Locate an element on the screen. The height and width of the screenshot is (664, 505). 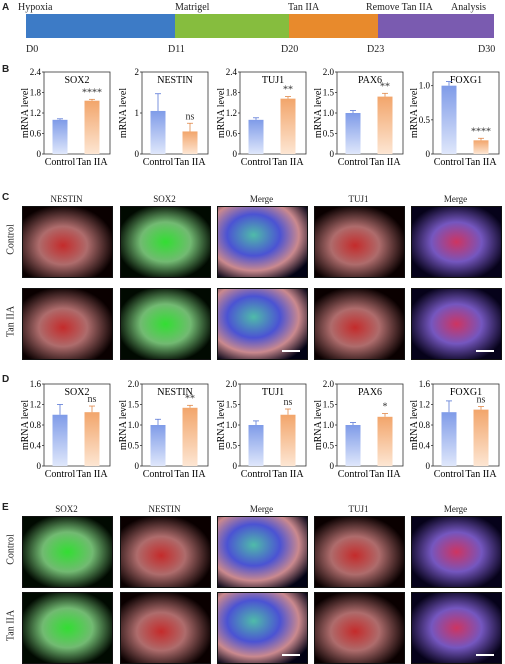
chart-title: SOX2 is located at coordinates (76, 80).